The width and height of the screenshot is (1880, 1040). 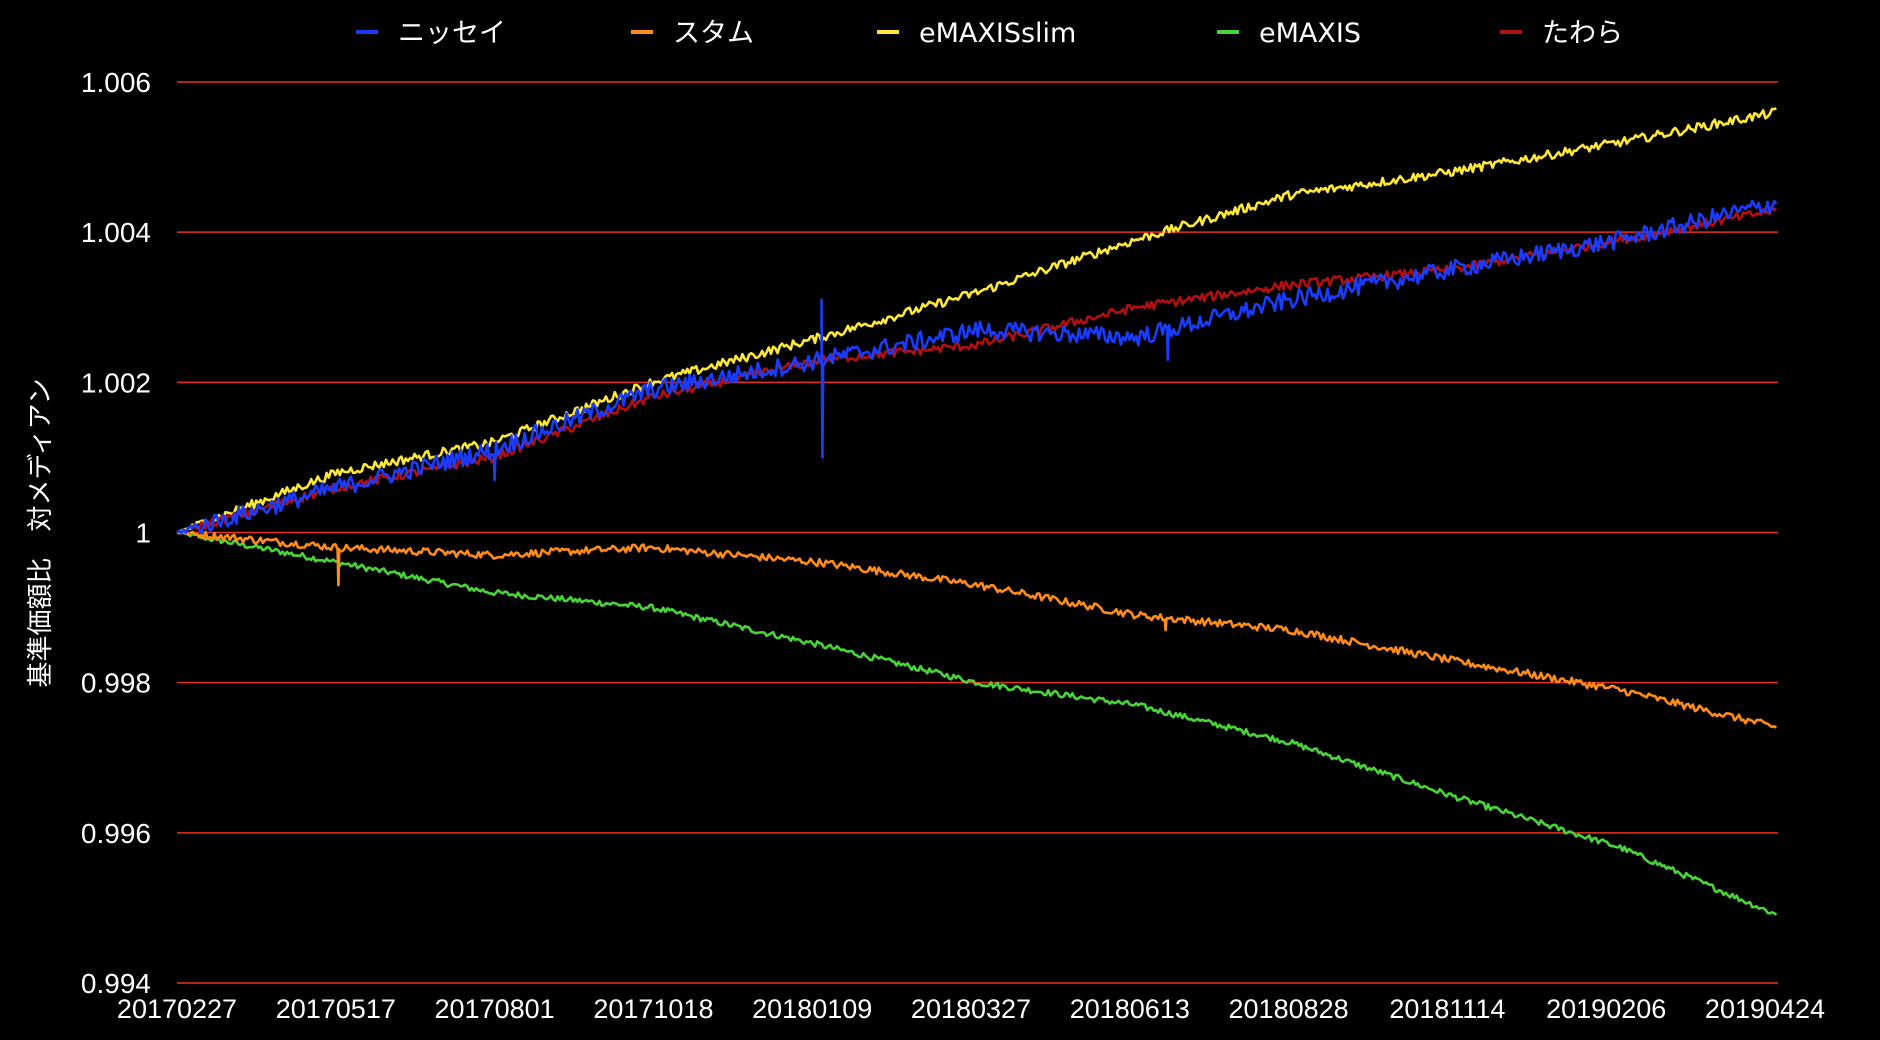 What do you see at coordinates (116, 983) in the screenshot?
I see `y-tick-label: 0.994` at bounding box center [116, 983].